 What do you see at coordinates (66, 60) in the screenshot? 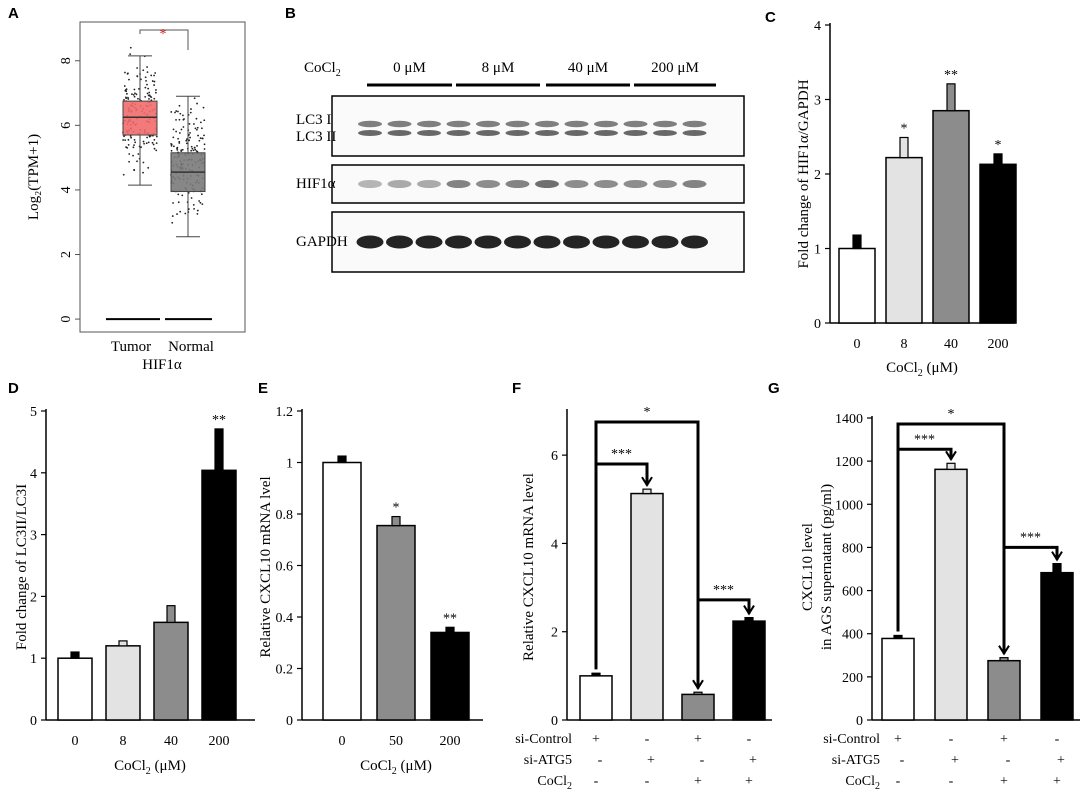
I see `y-tick-label: 8` at bounding box center [66, 60].